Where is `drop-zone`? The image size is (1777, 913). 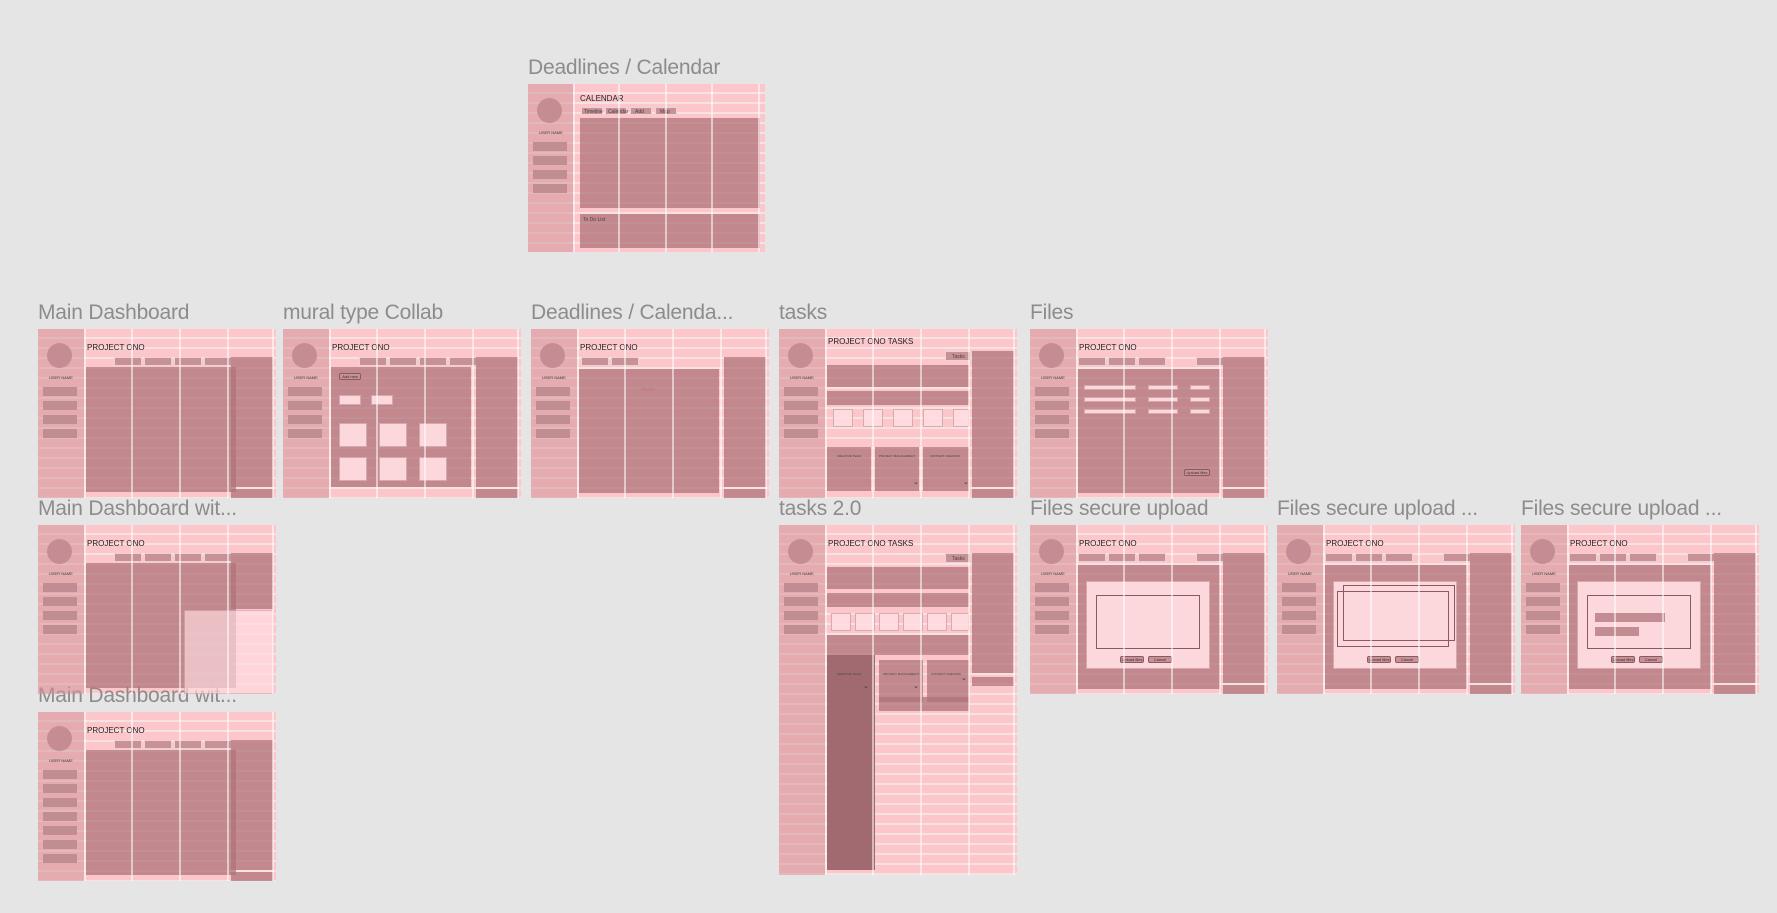 drop-zone is located at coordinates (1148, 622).